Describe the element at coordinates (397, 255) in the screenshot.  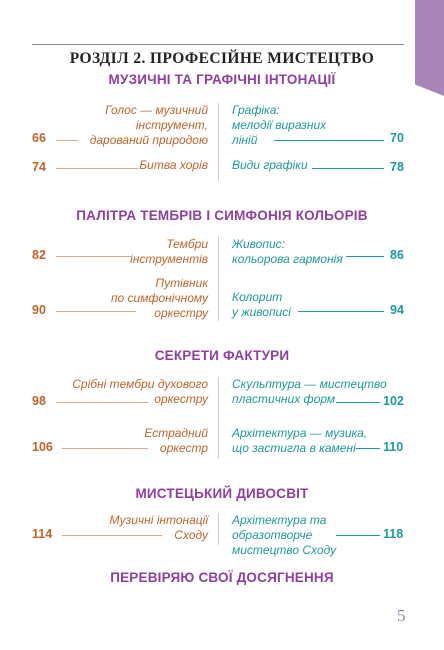
I see `page-number-right: 86` at that location.